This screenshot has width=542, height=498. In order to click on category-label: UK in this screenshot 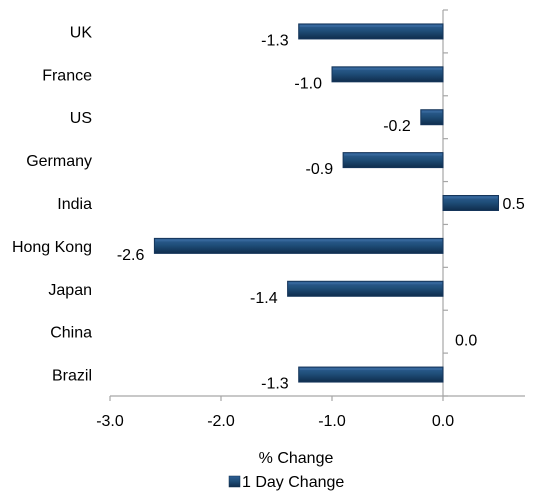, I will do `click(81, 32)`.